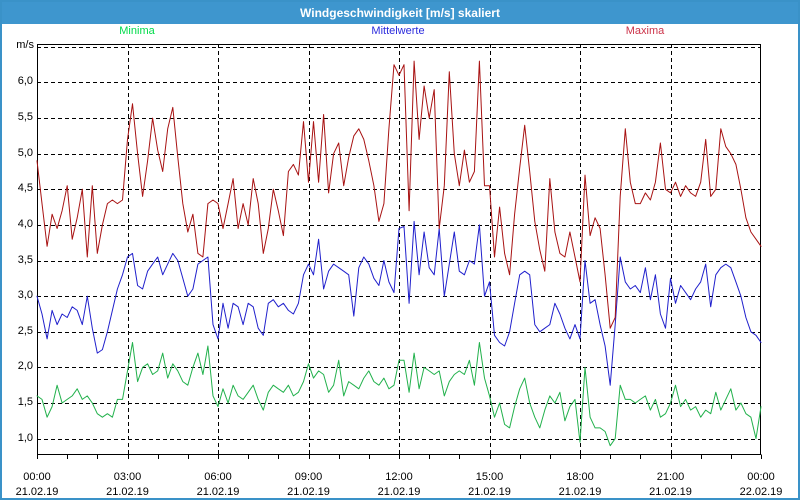 This screenshot has width=800, height=500. Describe the element at coordinates (25, 152) in the screenshot. I see `y-tick-label: 5,0` at that location.